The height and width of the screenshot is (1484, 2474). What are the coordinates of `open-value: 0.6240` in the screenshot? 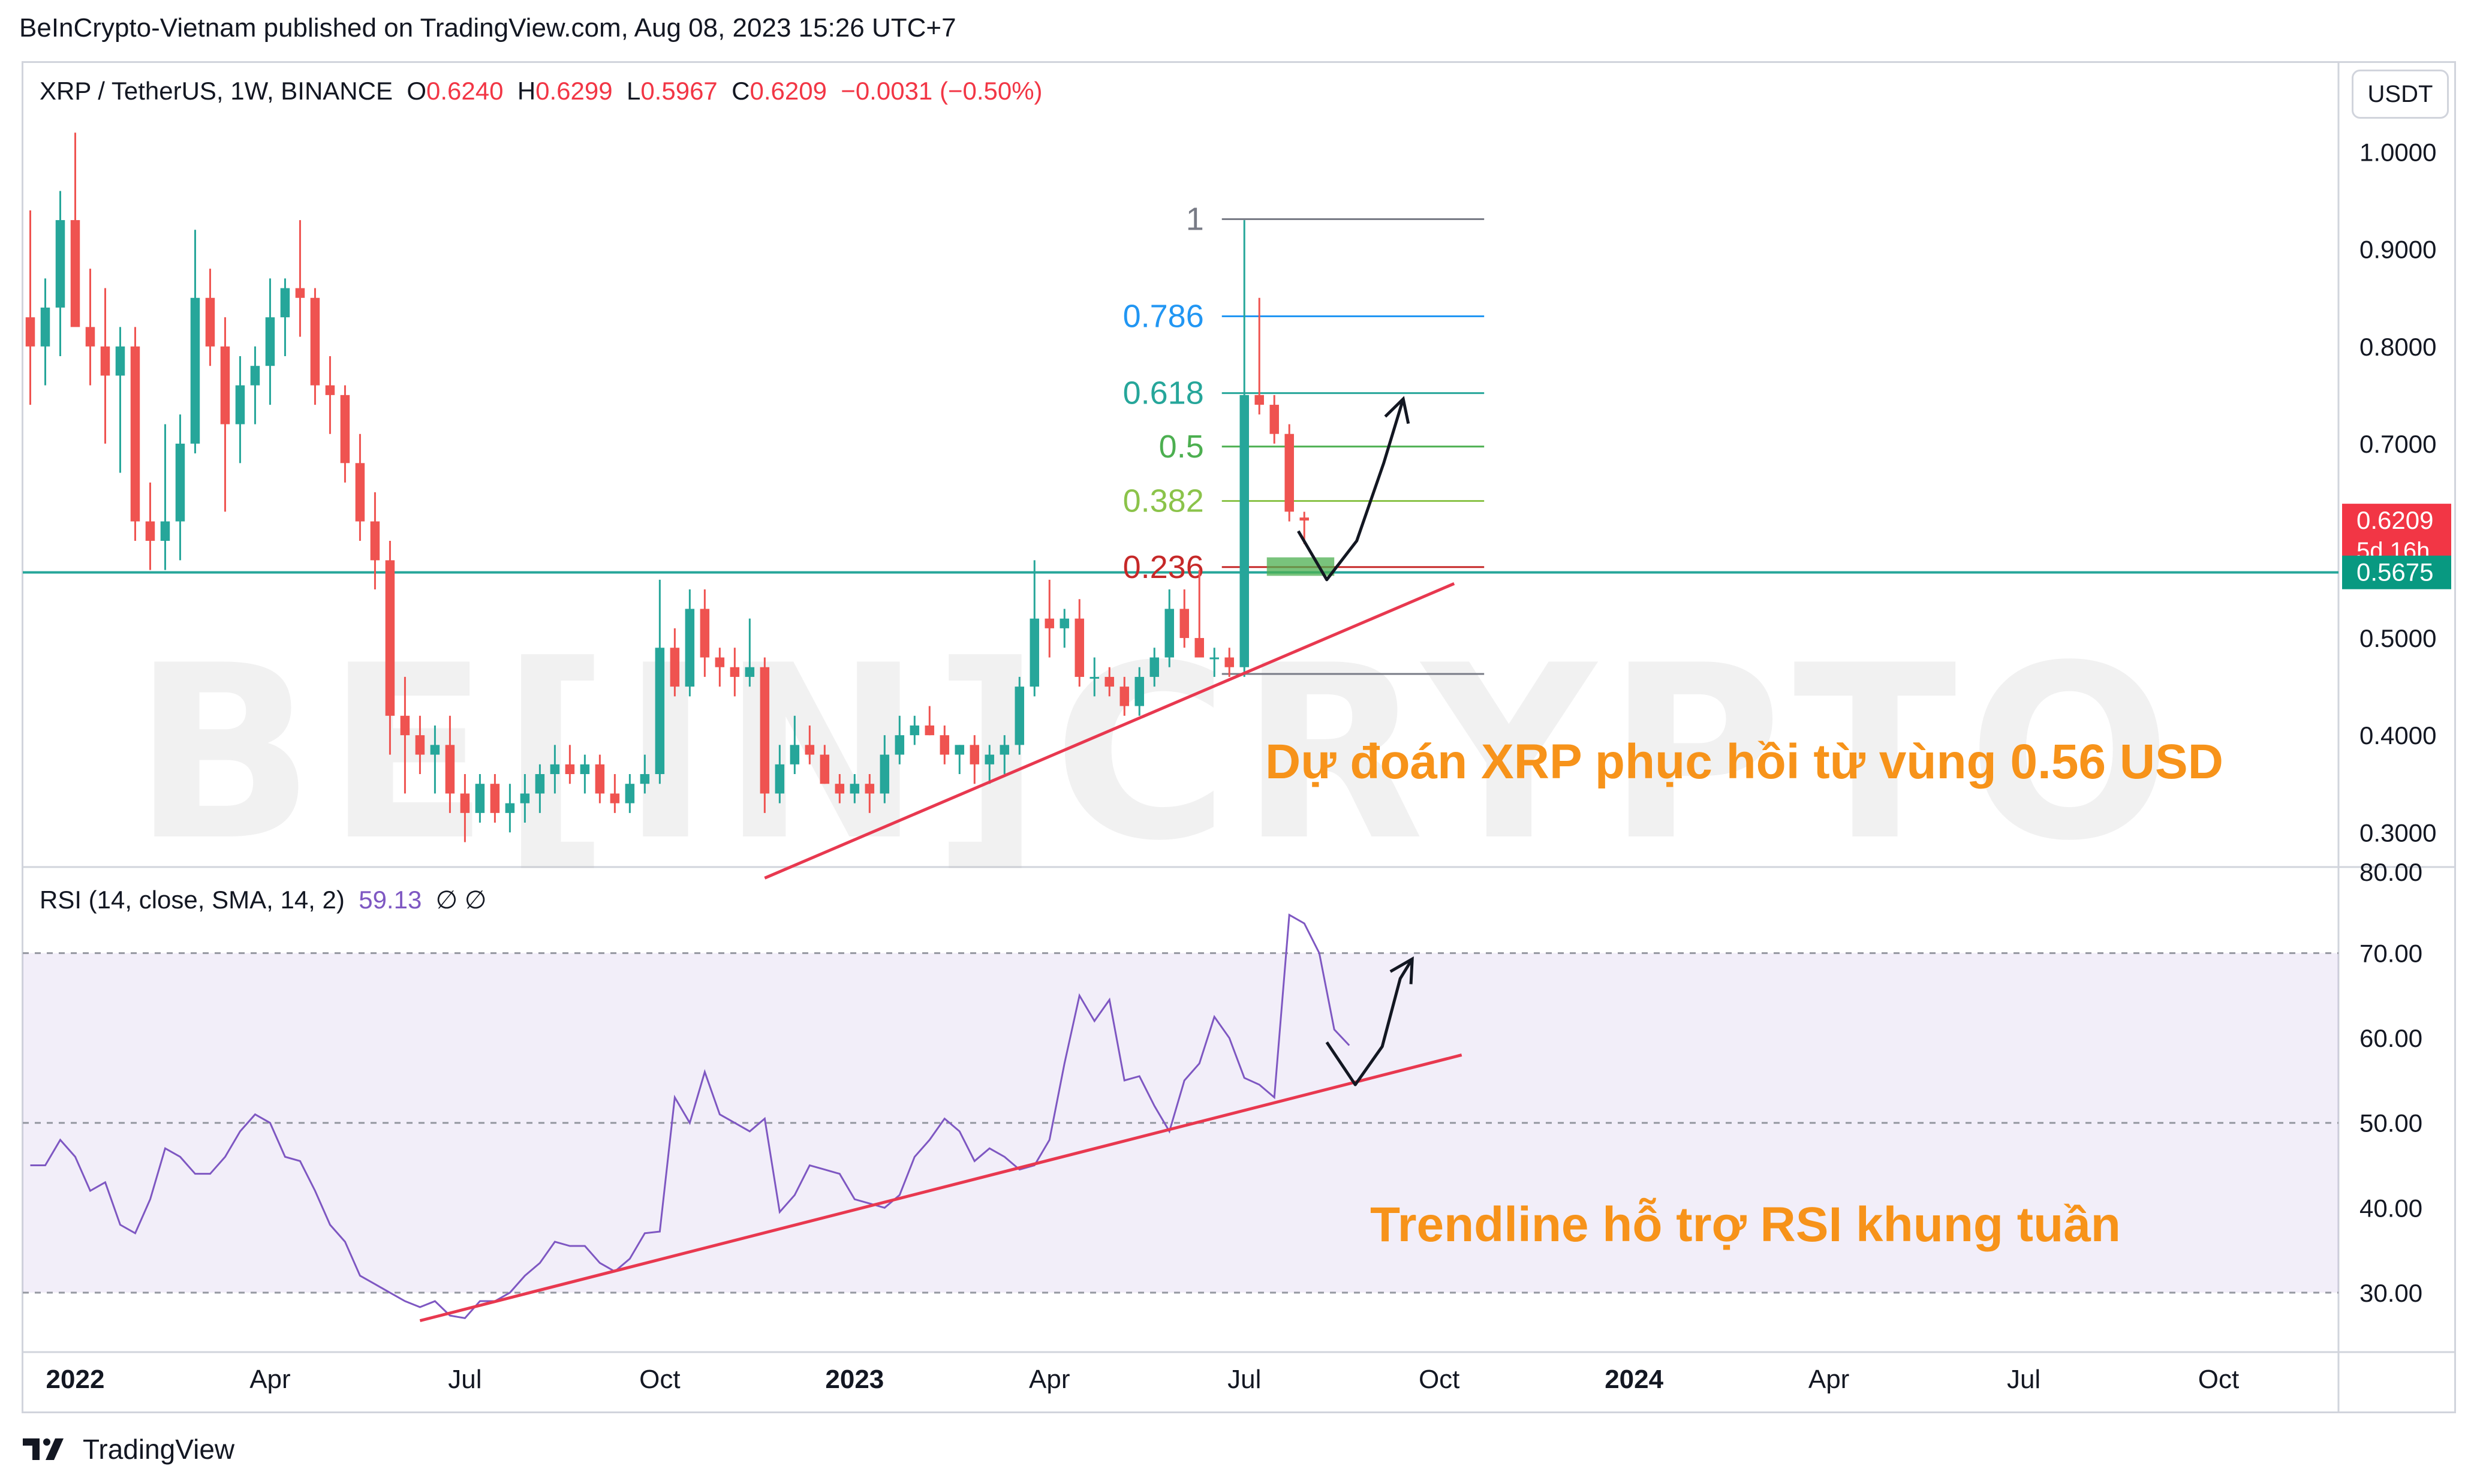 It's located at (465, 91).